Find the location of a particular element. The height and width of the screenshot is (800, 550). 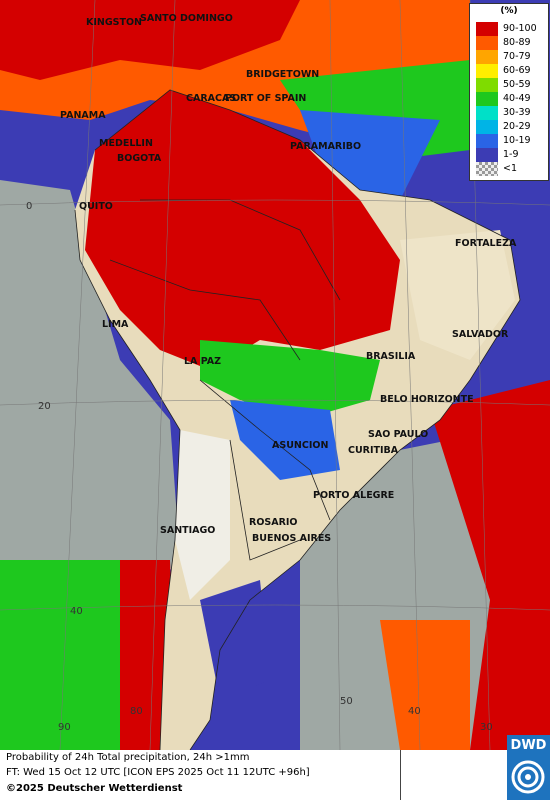

legend-label: 90-100 is located at coordinates (520, 28).